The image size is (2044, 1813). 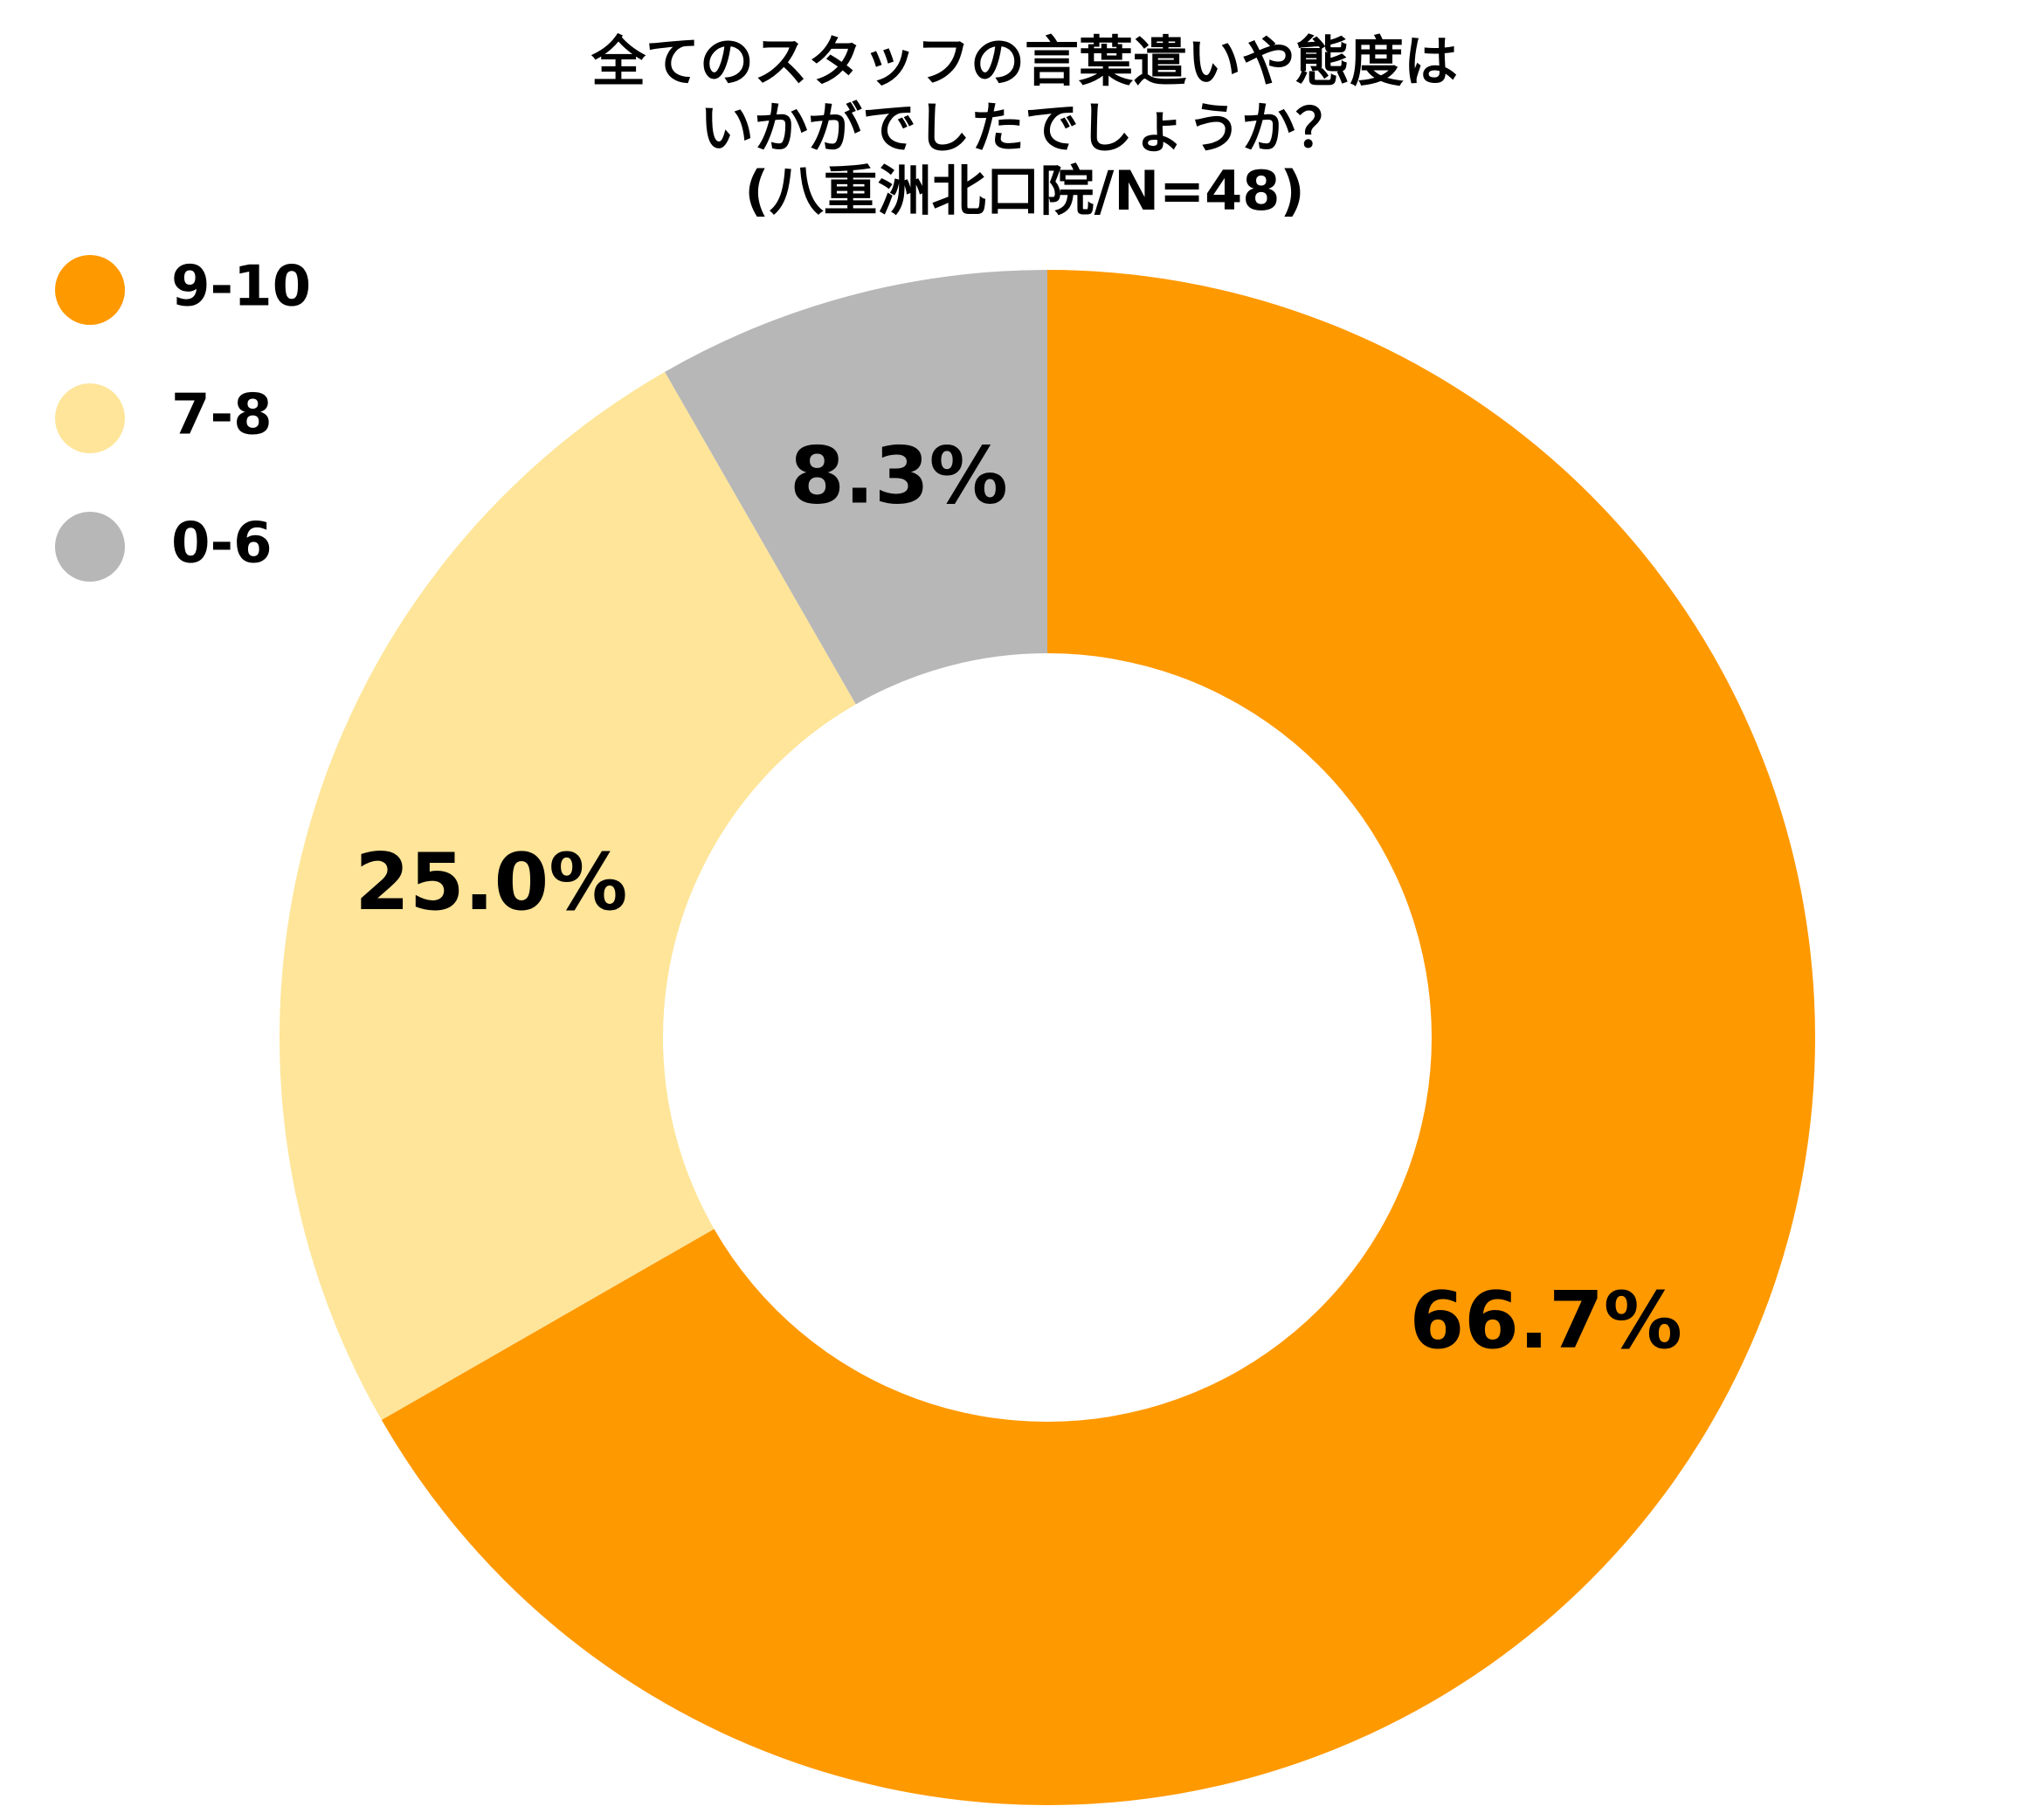 I want to click on chart-title: 全てのスタッフの言葉遣いや態度は, so click(x=1024, y=61).